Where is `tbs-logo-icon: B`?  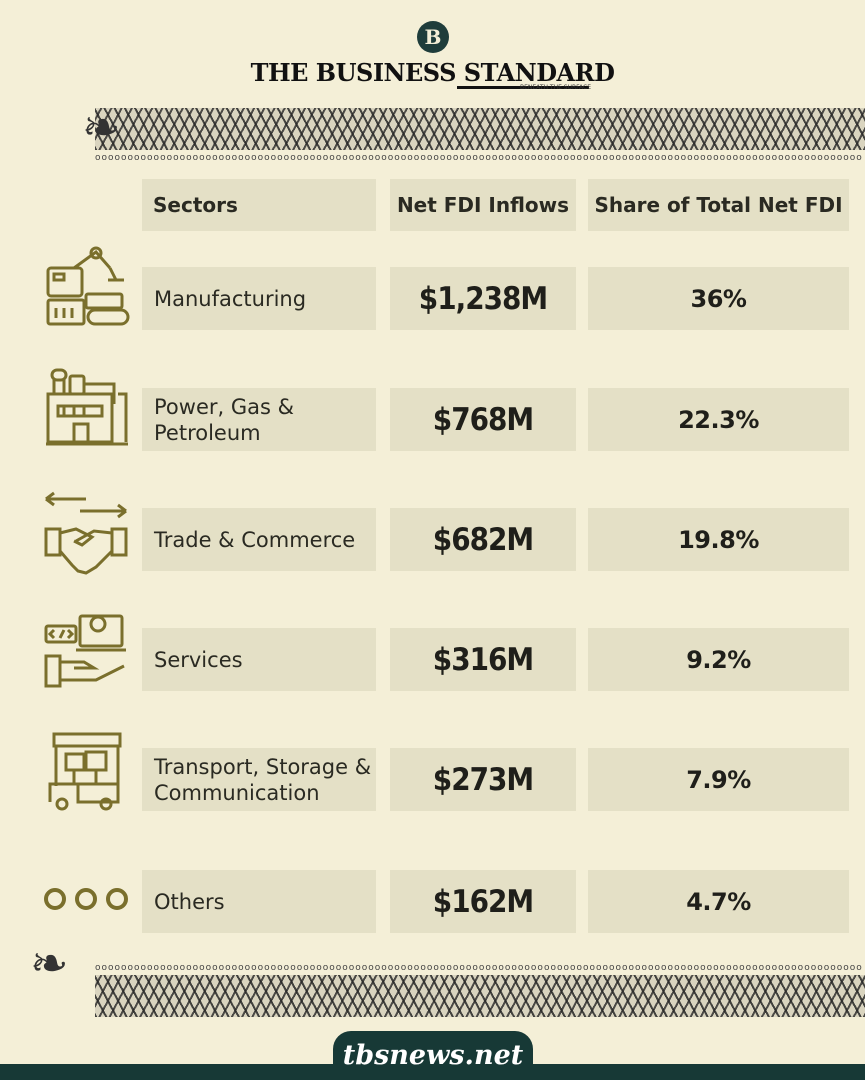 tbs-logo-icon: B is located at coordinates (433, 37).